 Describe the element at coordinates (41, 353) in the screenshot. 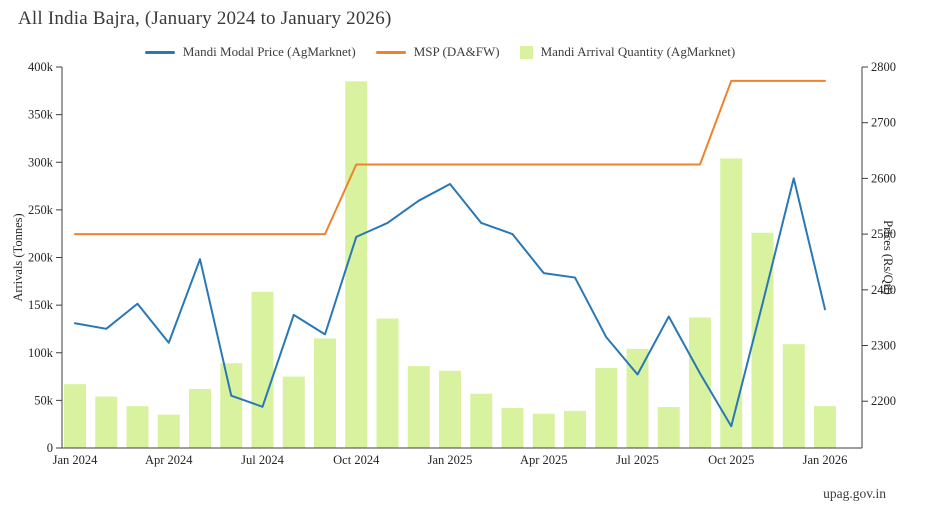

I see `left-tick-label: 100k` at that location.